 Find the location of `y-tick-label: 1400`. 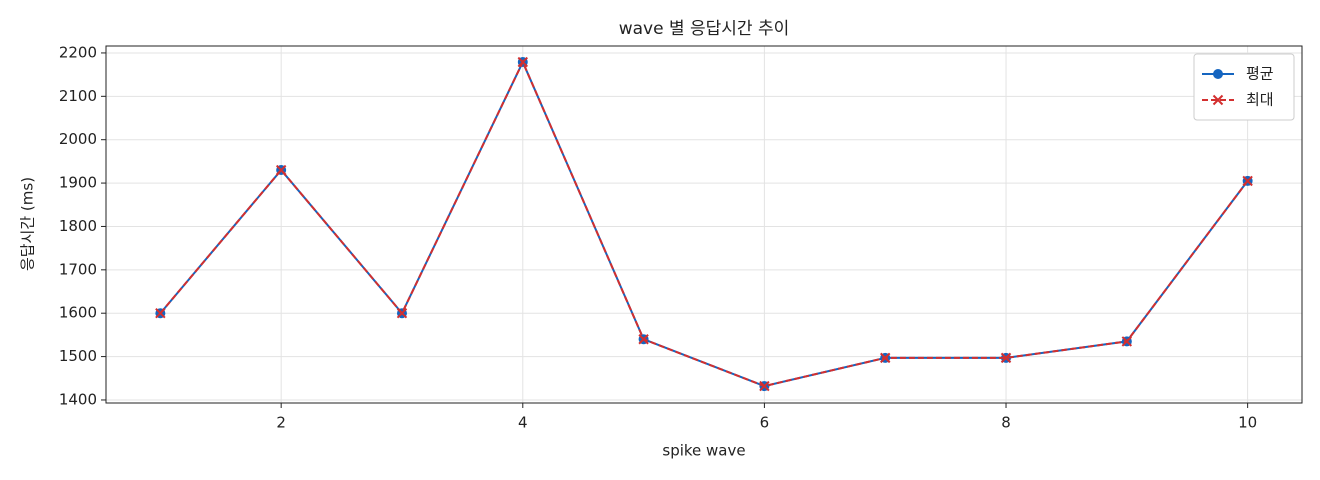

y-tick-label: 1400 is located at coordinates (78, 399).